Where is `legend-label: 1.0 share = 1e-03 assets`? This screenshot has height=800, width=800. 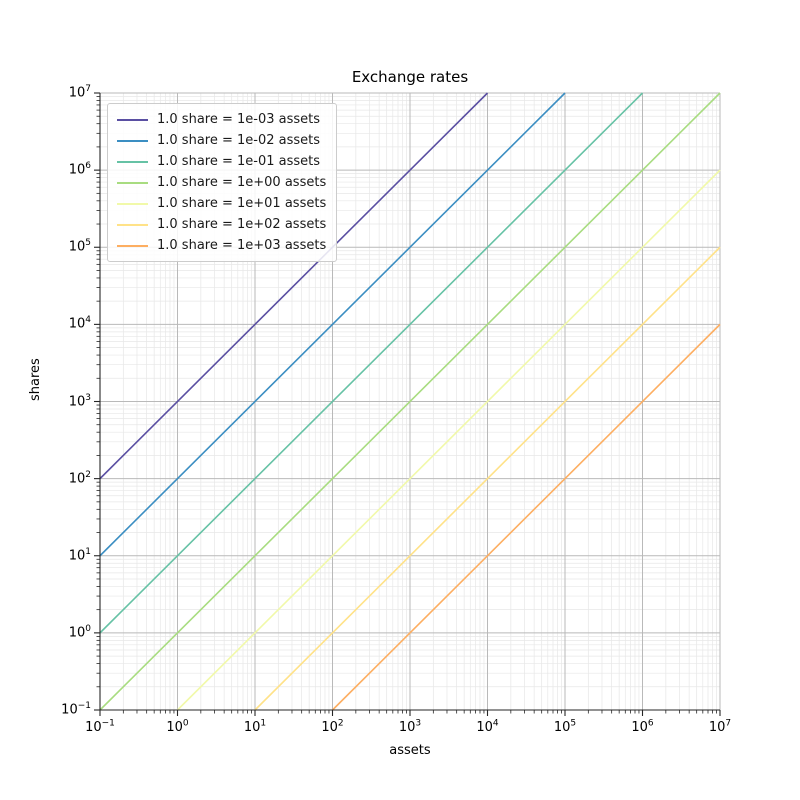
legend-label: 1.0 share = 1e-03 assets is located at coordinates (239, 119).